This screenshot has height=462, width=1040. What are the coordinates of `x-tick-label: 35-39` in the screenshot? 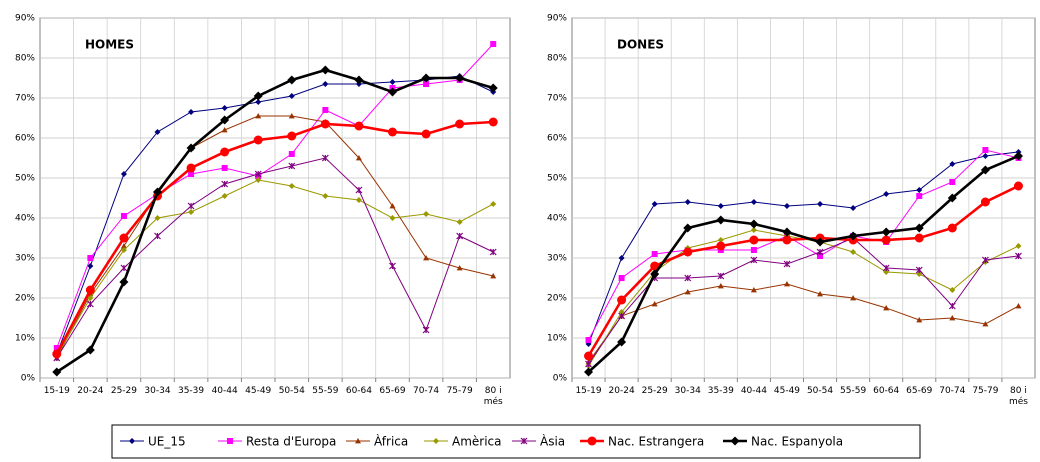 It's located at (191, 391).